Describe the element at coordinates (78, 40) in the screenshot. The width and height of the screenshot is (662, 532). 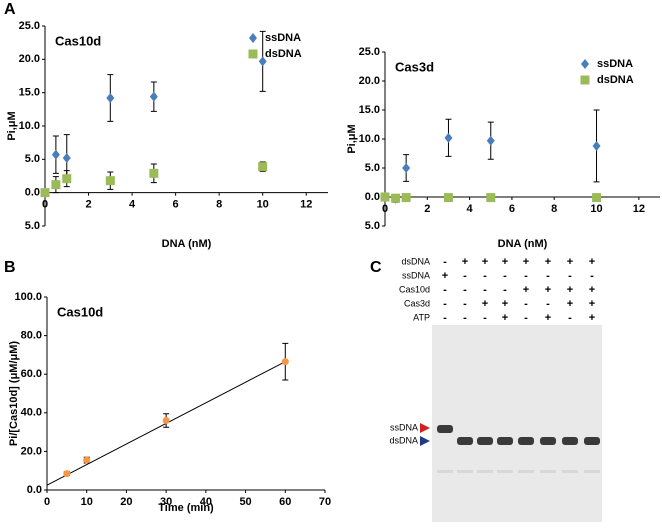
I see `title: Cas10d` at that location.